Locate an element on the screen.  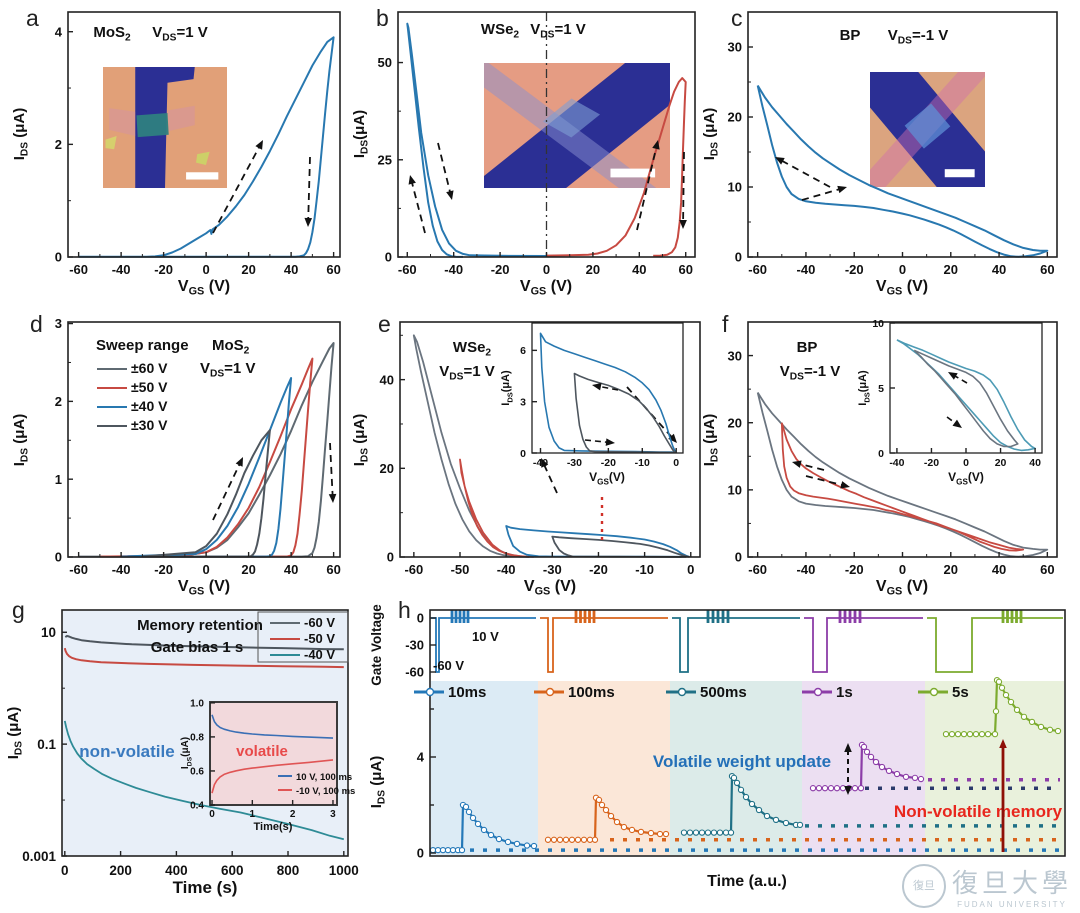
plot-frame is located at coordinates (607, 388).